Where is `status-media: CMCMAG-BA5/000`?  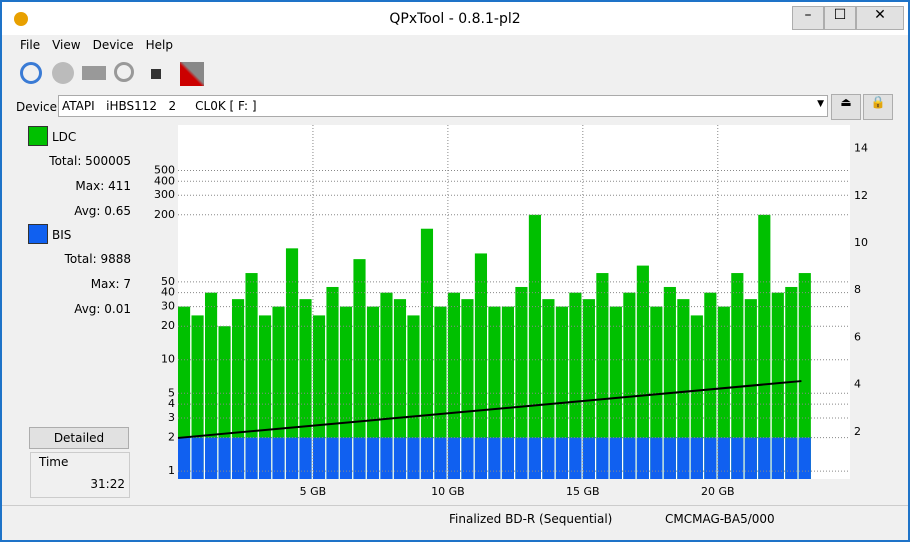
status-media: CMCMAG-BA5/000 is located at coordinates (720, 519).